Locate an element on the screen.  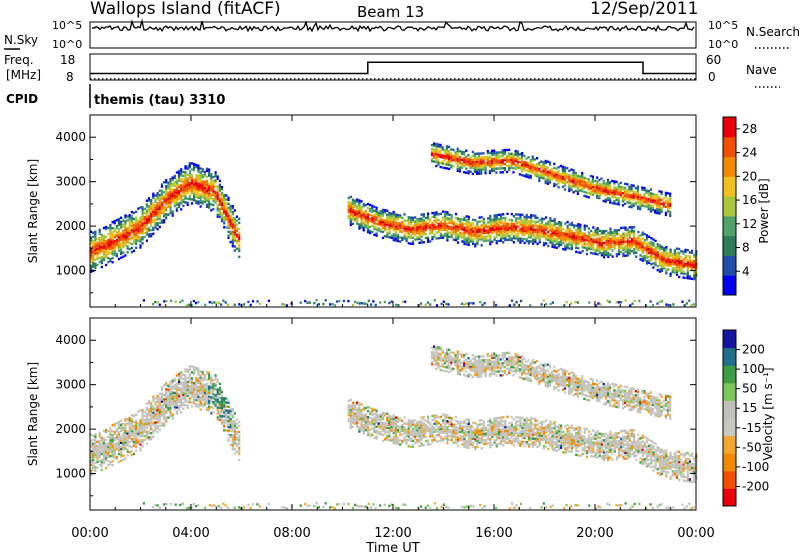
power-near-cell is located at coordinates (375, 305).